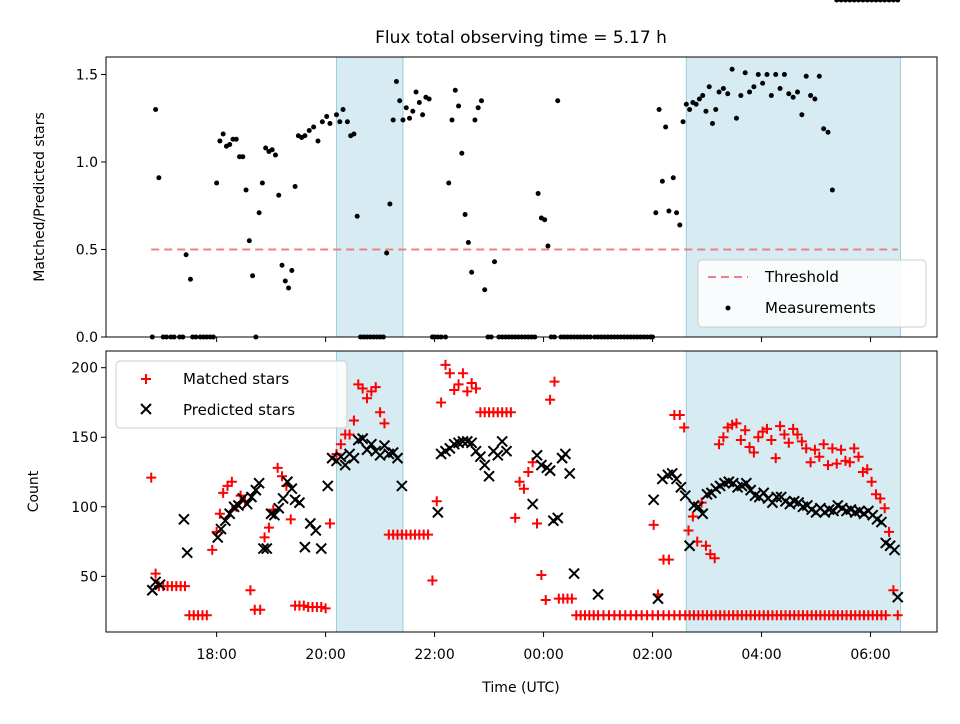 The height and width of the screenshot is (724, 960). I want to click on legend-measurements-swatch, so click(728, 308).